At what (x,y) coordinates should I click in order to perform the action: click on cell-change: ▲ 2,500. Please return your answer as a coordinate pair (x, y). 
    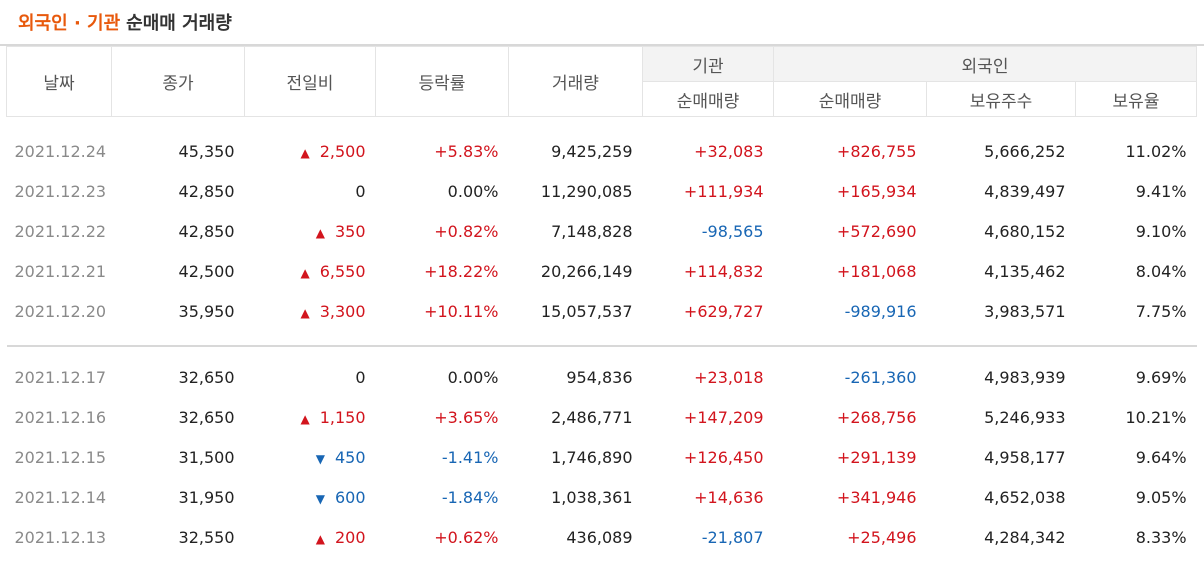
    Looking at the image, I should click on (310, 151).